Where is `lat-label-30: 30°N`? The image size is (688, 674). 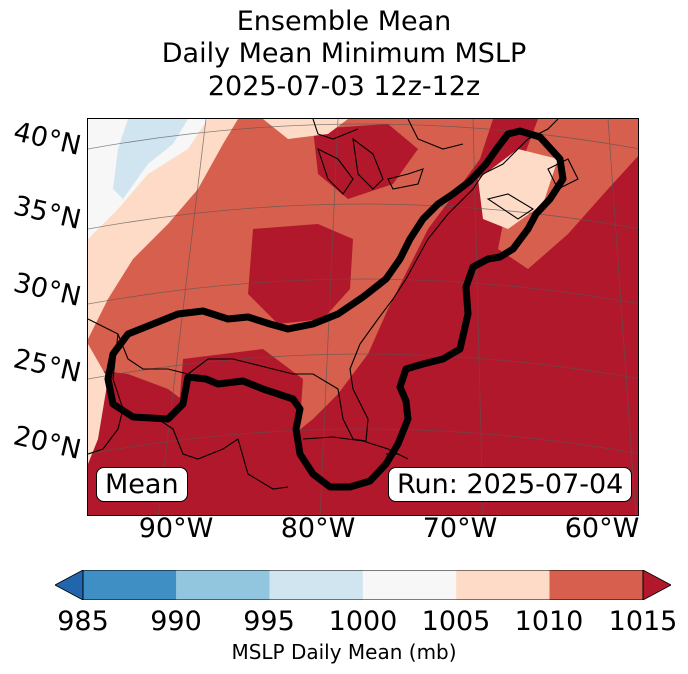 lat-label-30: 30°N is located at coordinates (47, 290).